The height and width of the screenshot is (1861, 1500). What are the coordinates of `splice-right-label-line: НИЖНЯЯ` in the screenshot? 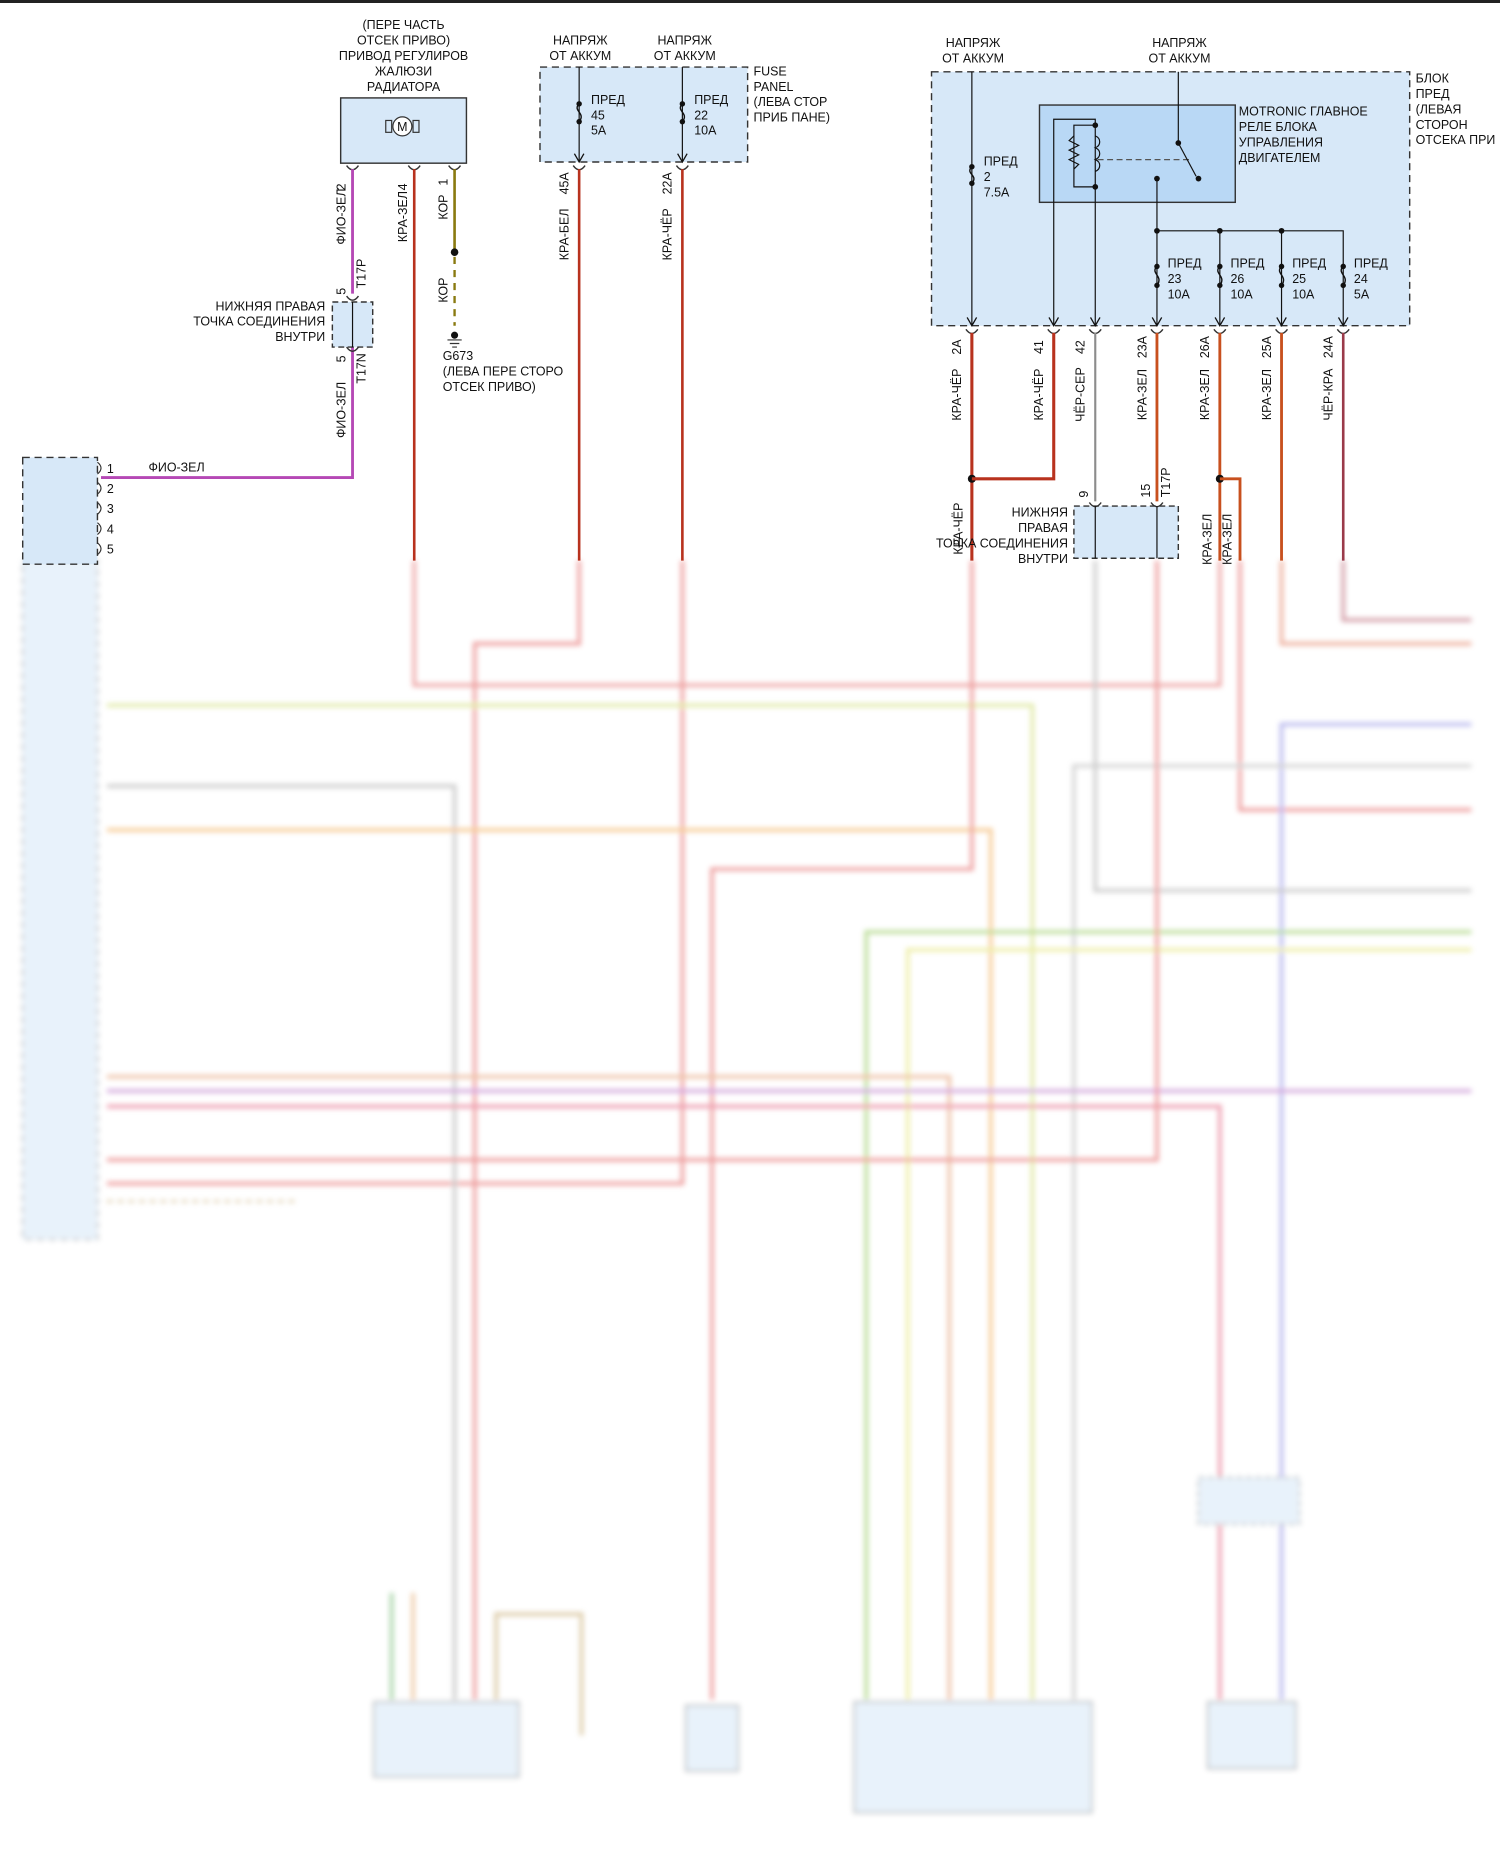 It's located at (1040, 513).